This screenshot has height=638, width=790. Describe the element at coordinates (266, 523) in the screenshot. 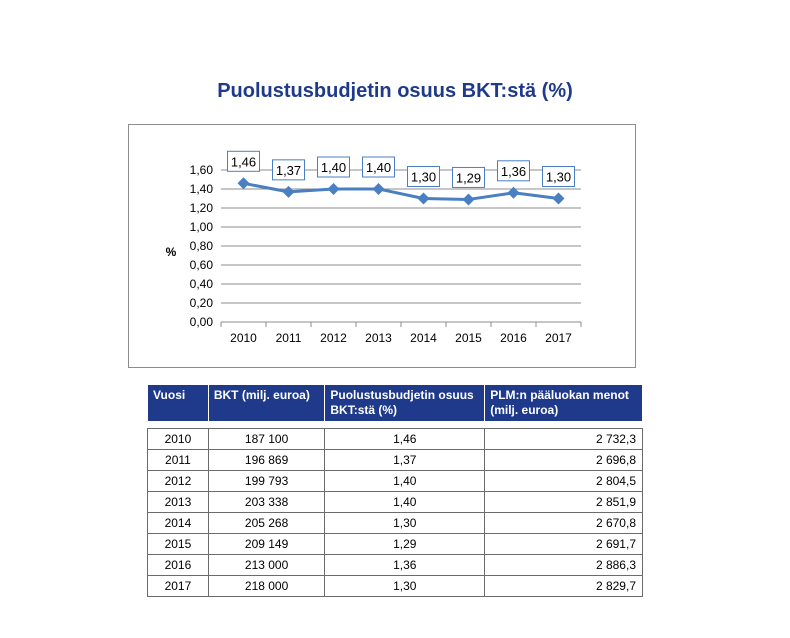

I see `cell-gdp: 205 268` at that location.